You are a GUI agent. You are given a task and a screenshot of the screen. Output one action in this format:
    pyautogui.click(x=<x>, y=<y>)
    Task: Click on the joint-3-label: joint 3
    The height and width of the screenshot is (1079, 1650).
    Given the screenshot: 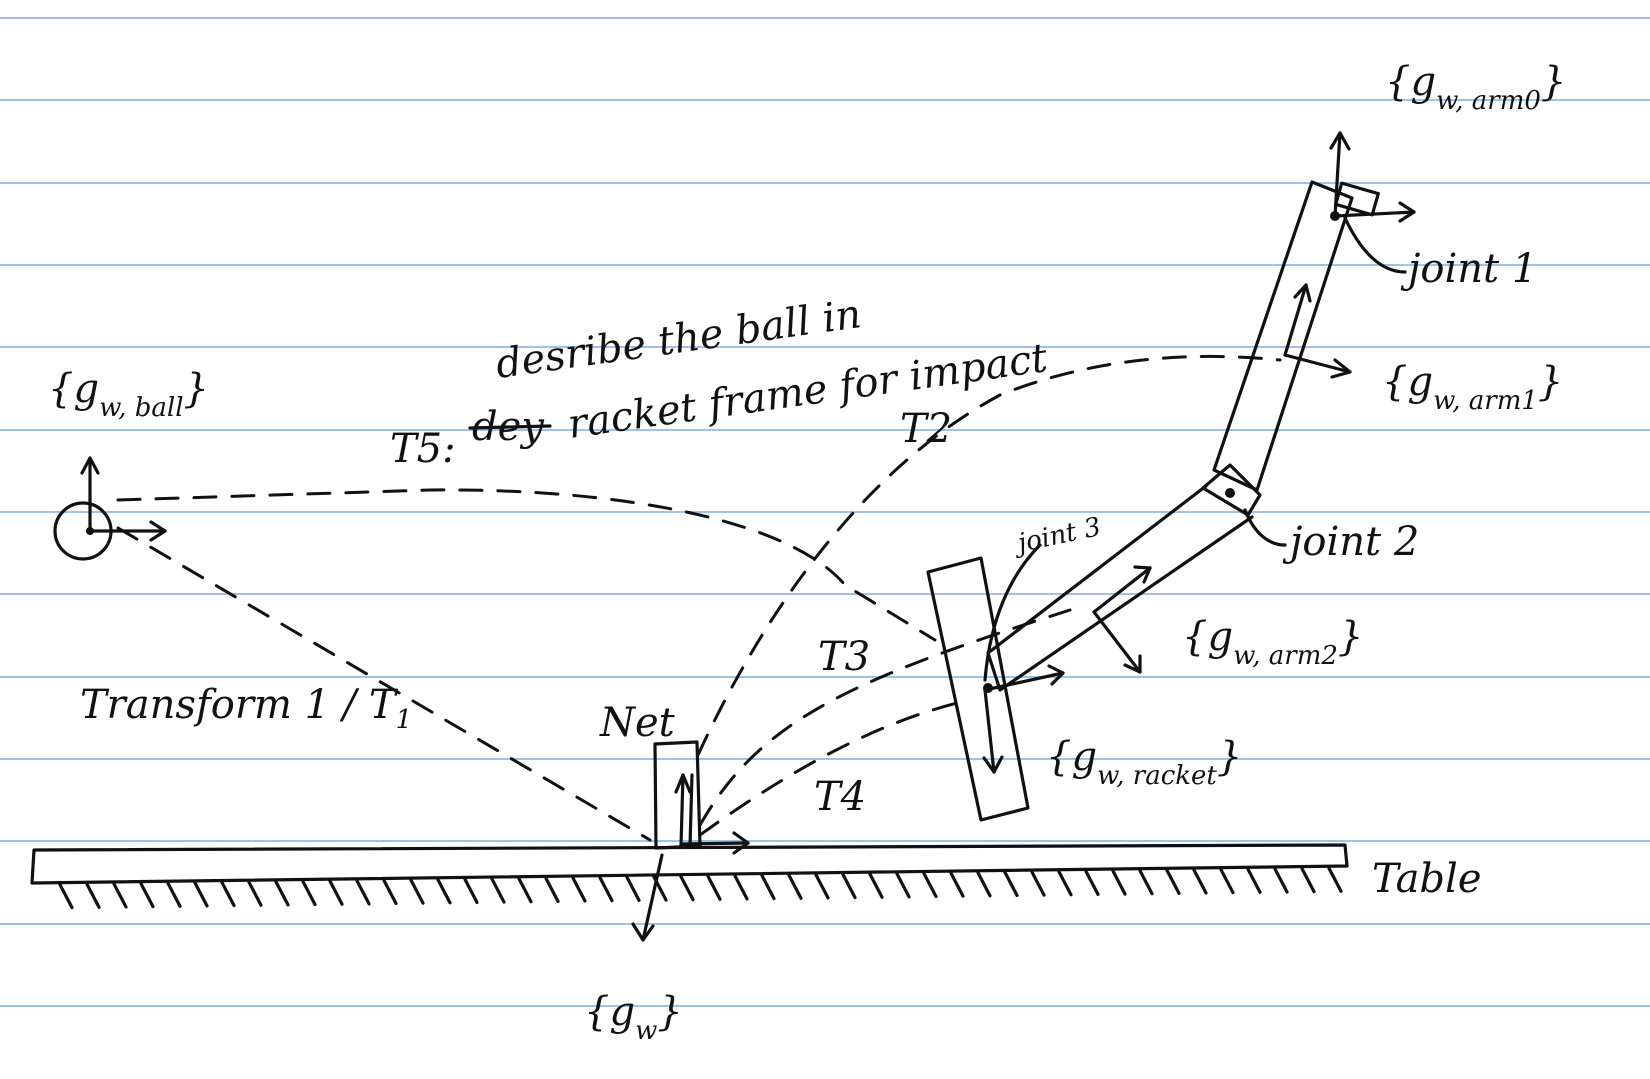 What is the action you would take?
    pyautogui.click(x=1056, y=536)
    